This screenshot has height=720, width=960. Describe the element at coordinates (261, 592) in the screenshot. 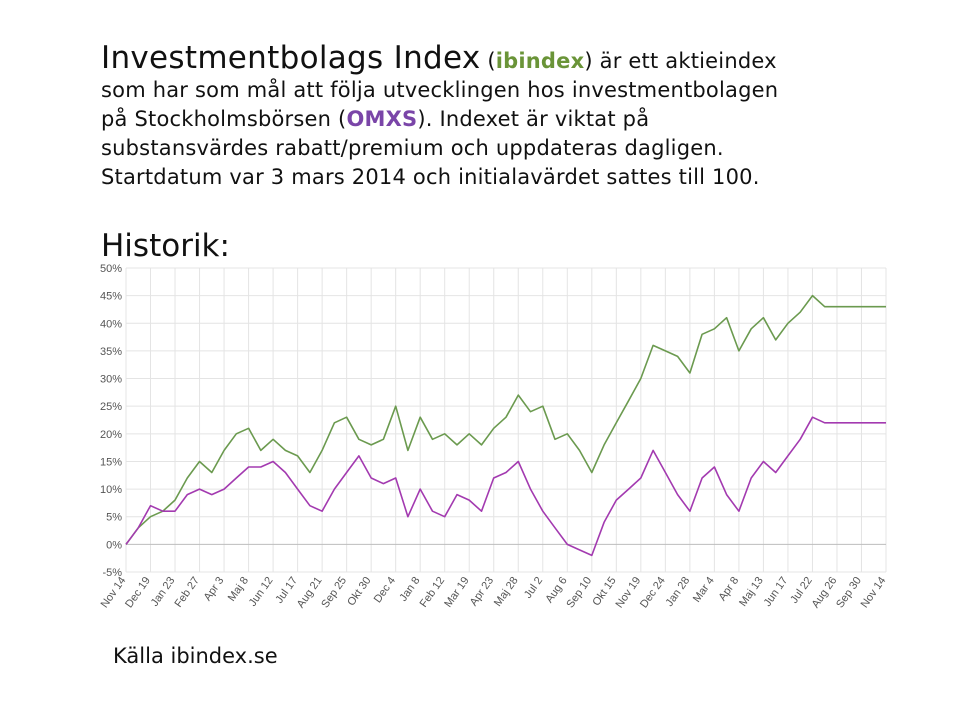

I see `x-tick-label: Jun 12` at that location.